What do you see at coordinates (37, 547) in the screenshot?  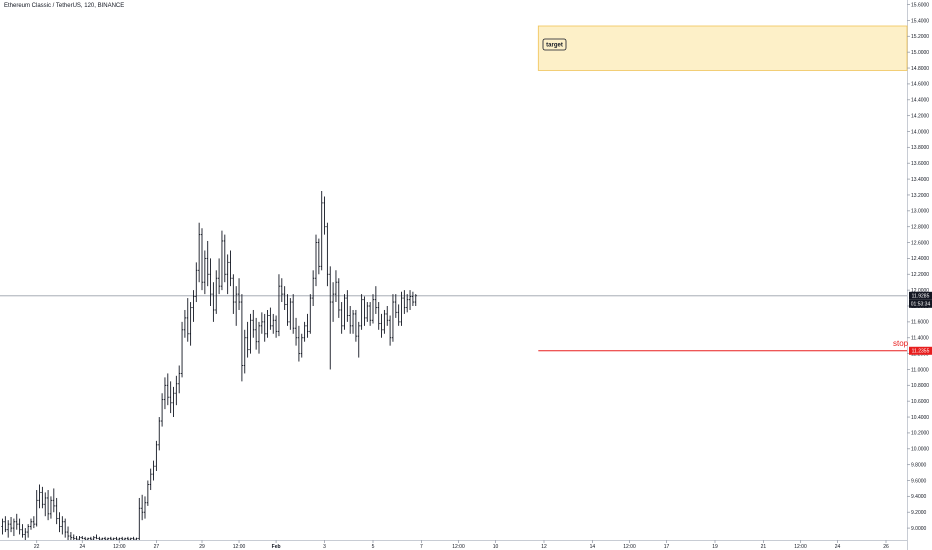 I see `time-tick-label: 22` at bounding box center [37, 547].